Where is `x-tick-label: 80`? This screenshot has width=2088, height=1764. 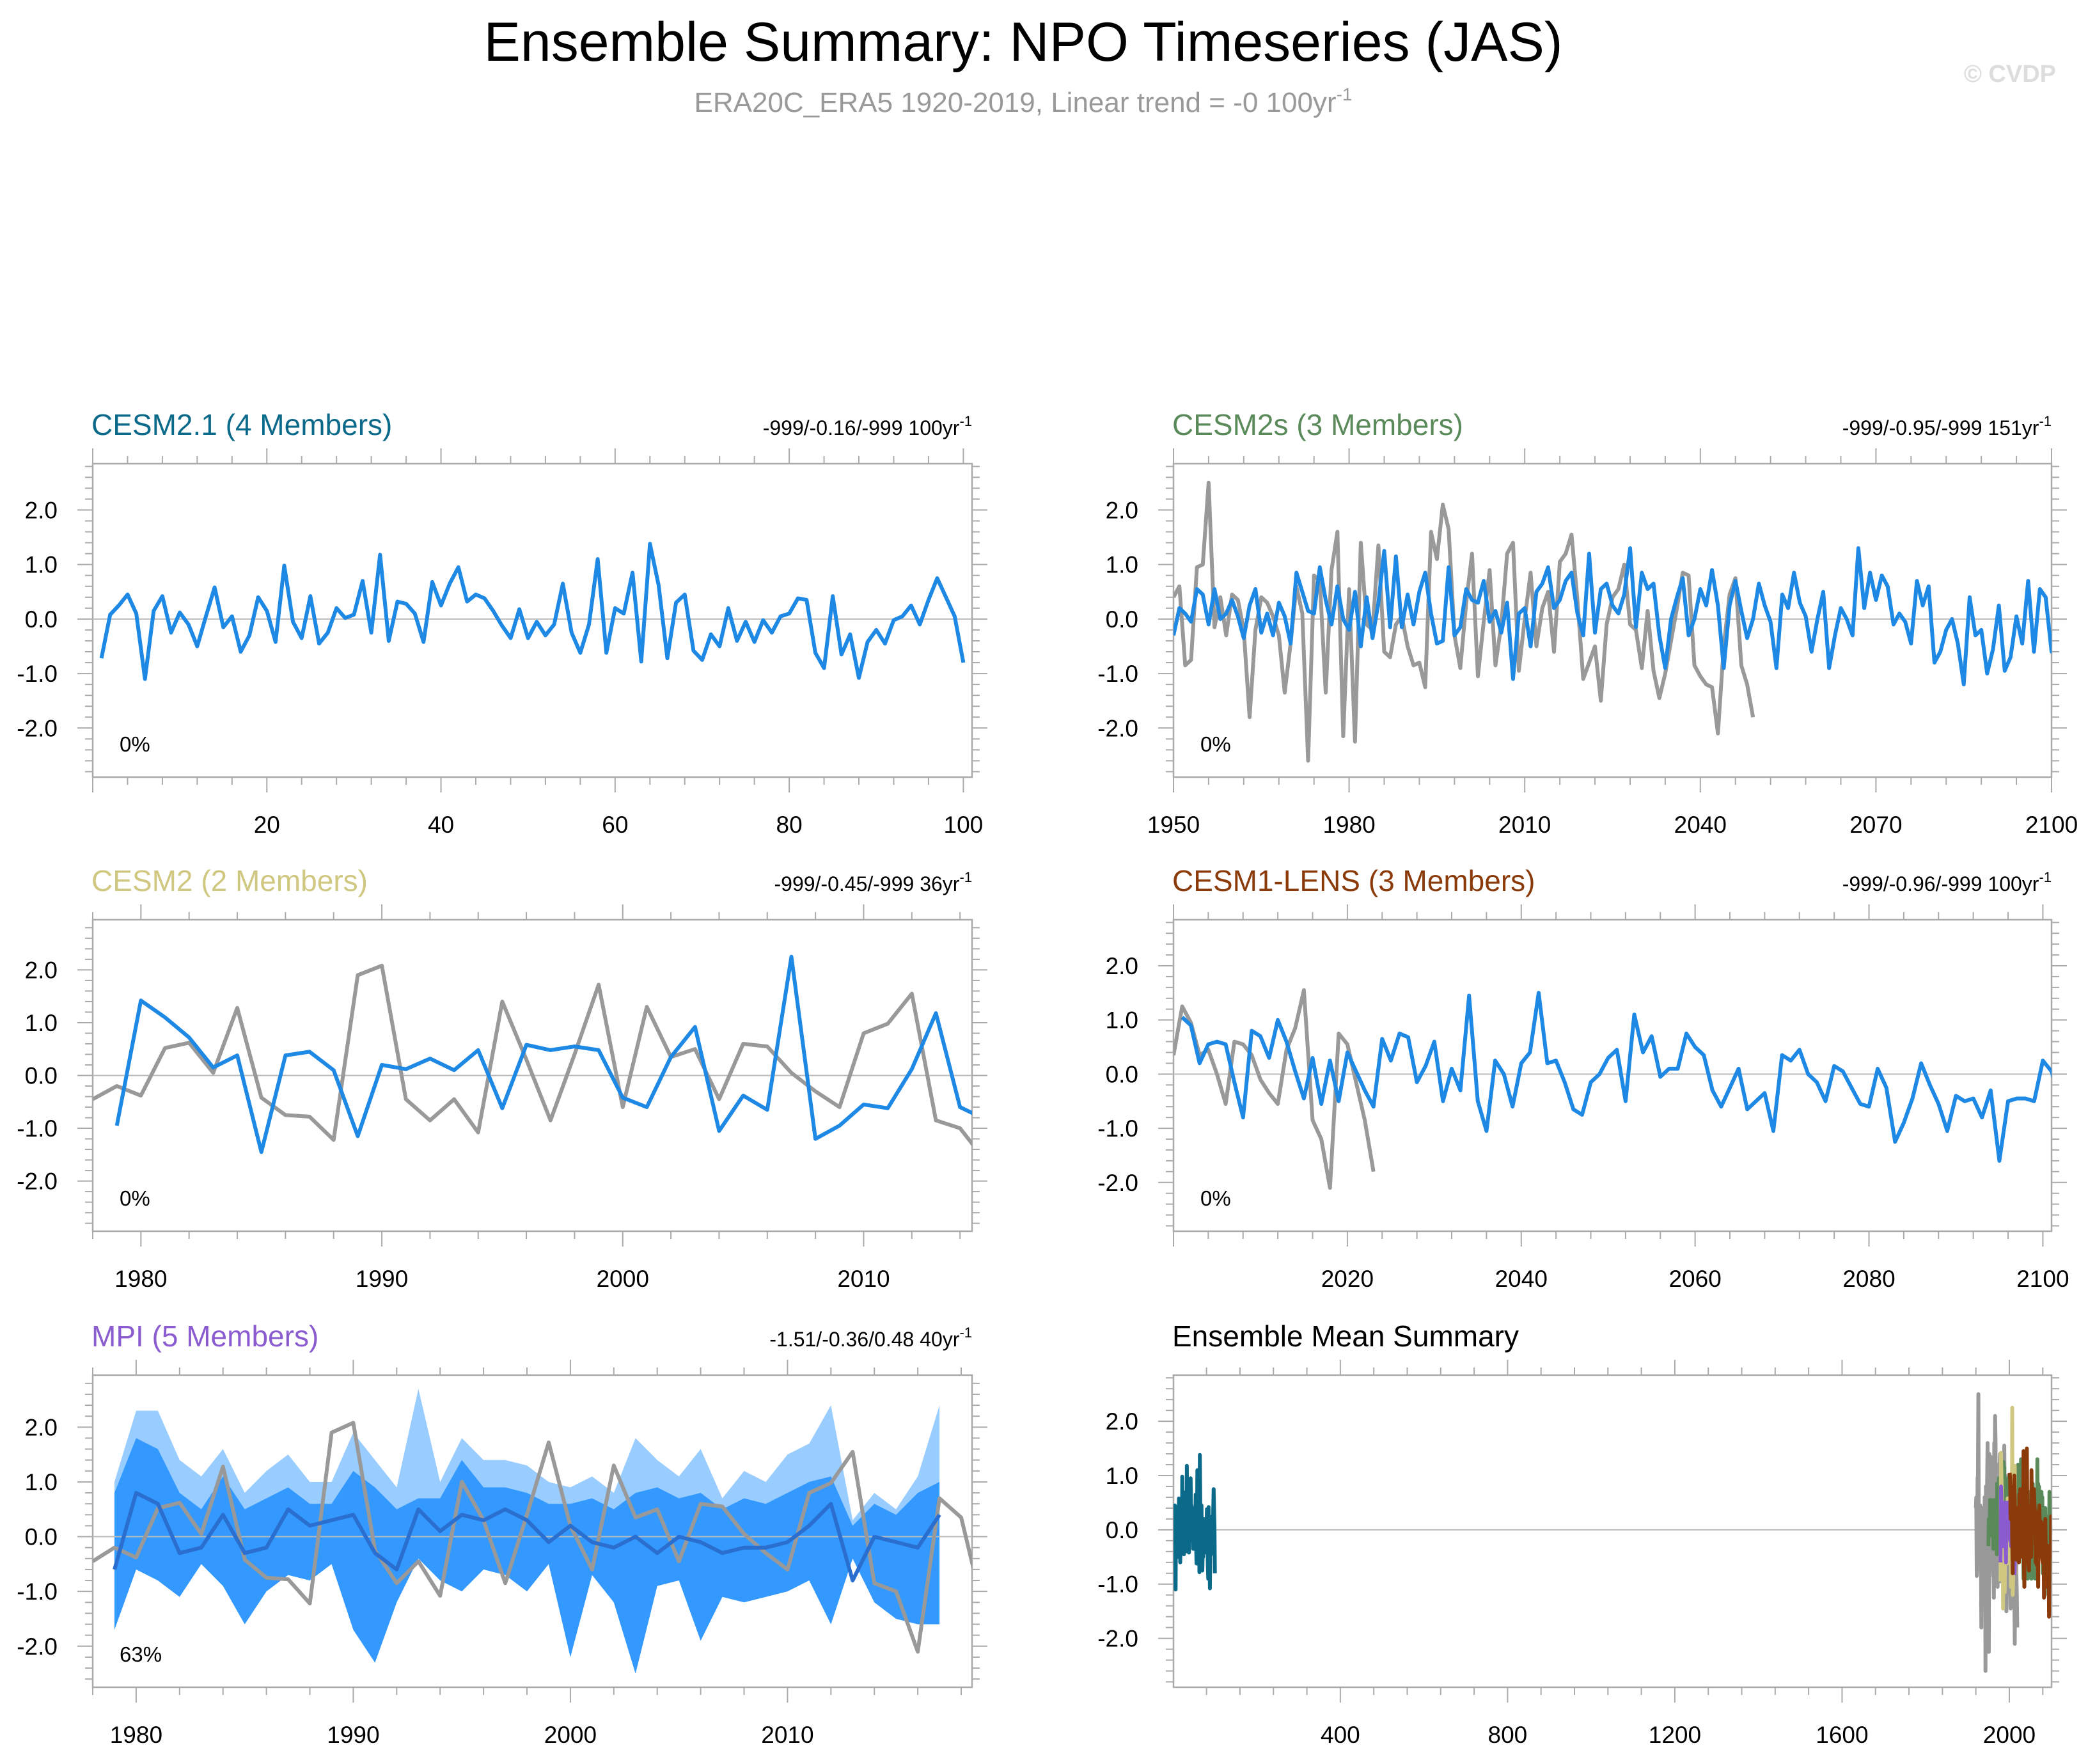 x-tick-label: 80 is located at coordinates (790, 825).